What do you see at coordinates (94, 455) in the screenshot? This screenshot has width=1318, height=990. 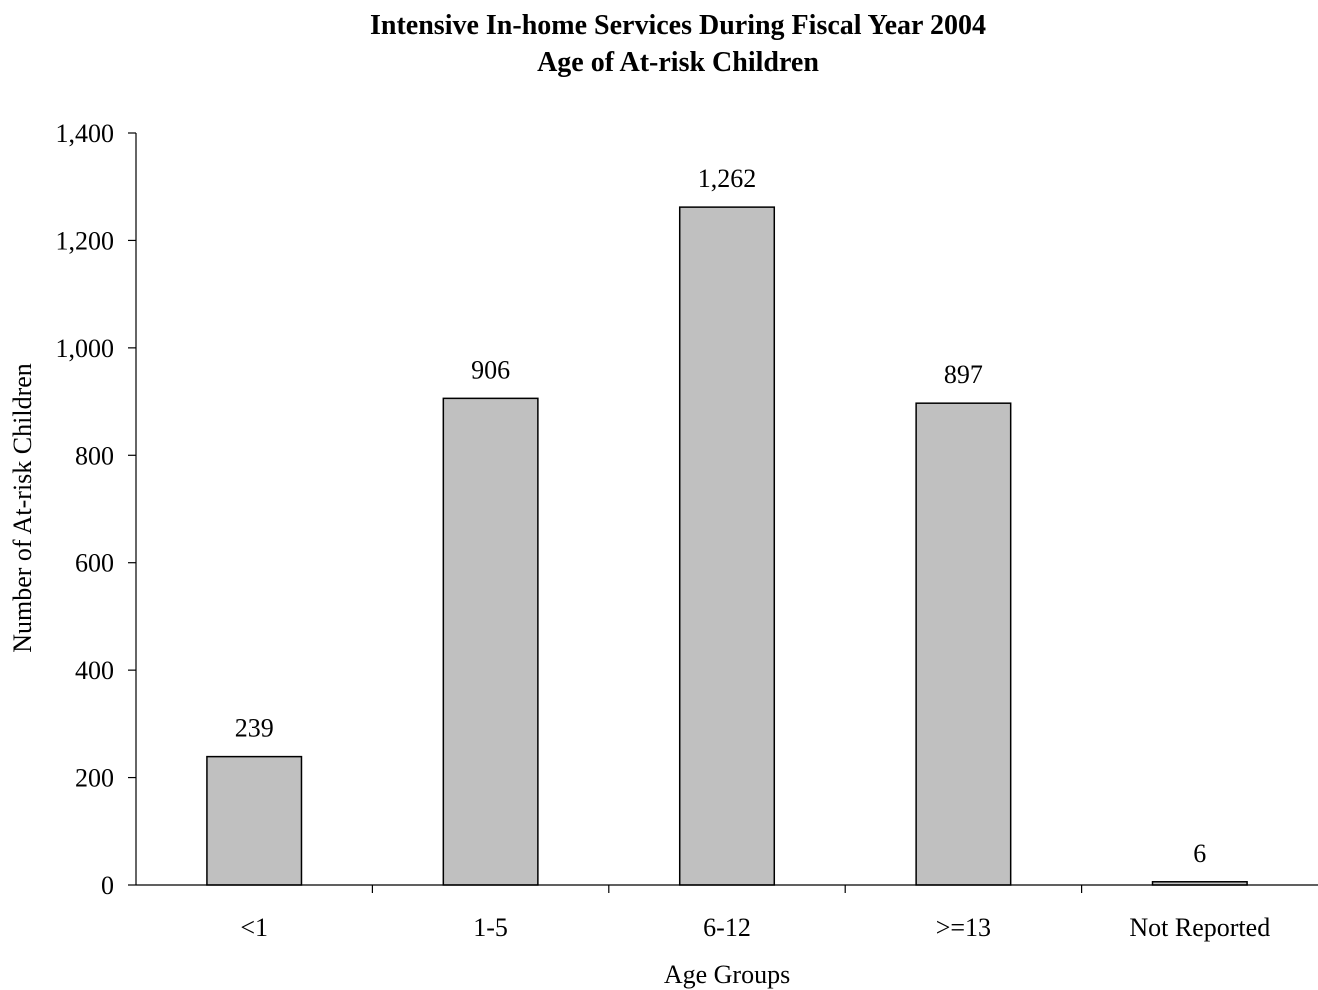 I see `y-tick-label: 800` at bounding box center [94, 455].